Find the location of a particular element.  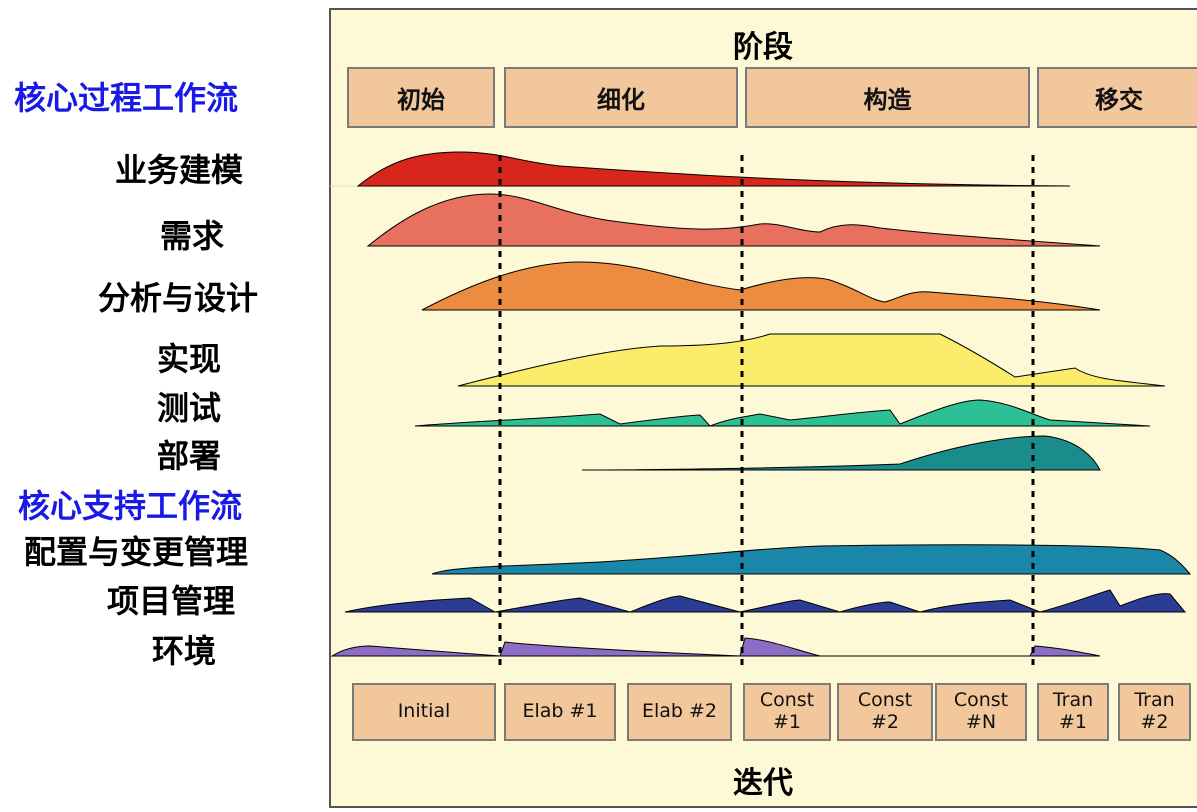

hump-analysis-design is located at coordinates (761, 286).